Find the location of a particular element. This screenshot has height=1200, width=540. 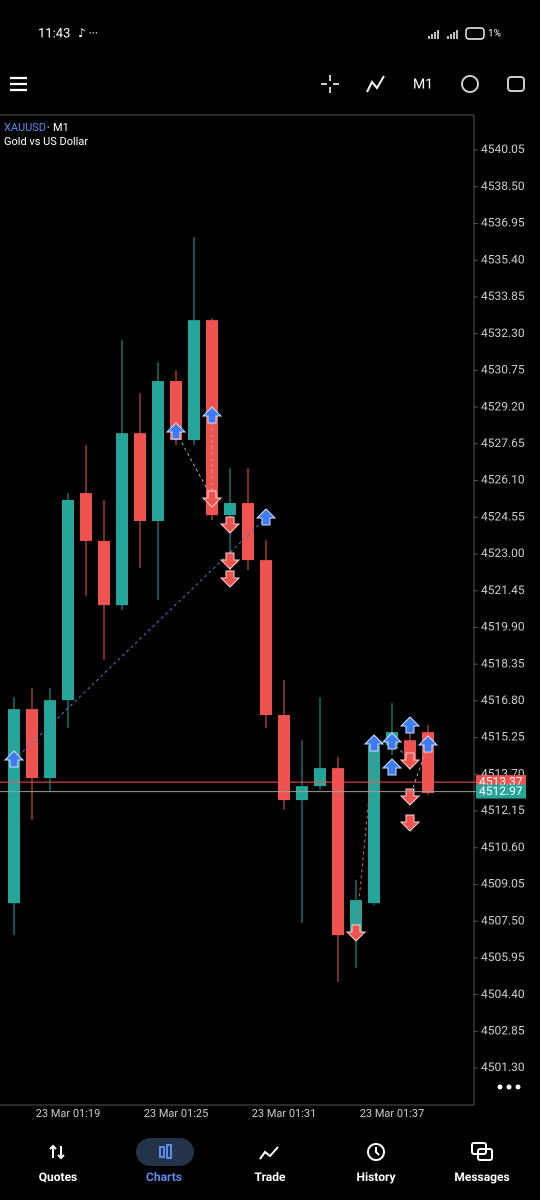

nav-icons is located at coordinates (271, 1151).